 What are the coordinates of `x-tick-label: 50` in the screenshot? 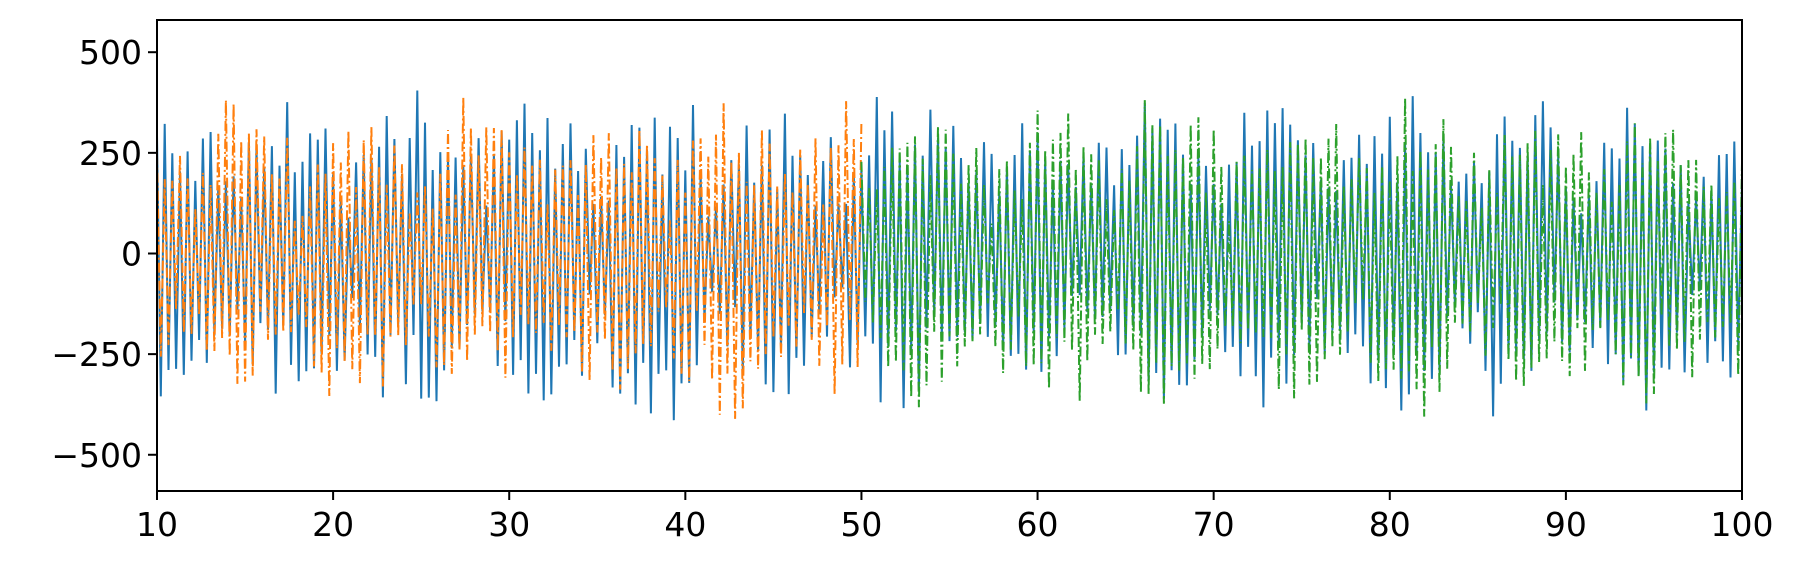 It's located at (861, 524).